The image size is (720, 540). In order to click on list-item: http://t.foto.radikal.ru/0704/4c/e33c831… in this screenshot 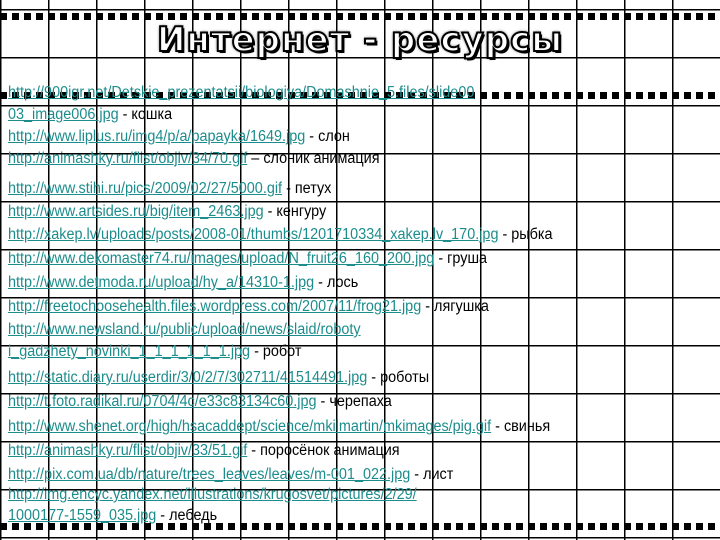, I will do `click(200, 402)`.